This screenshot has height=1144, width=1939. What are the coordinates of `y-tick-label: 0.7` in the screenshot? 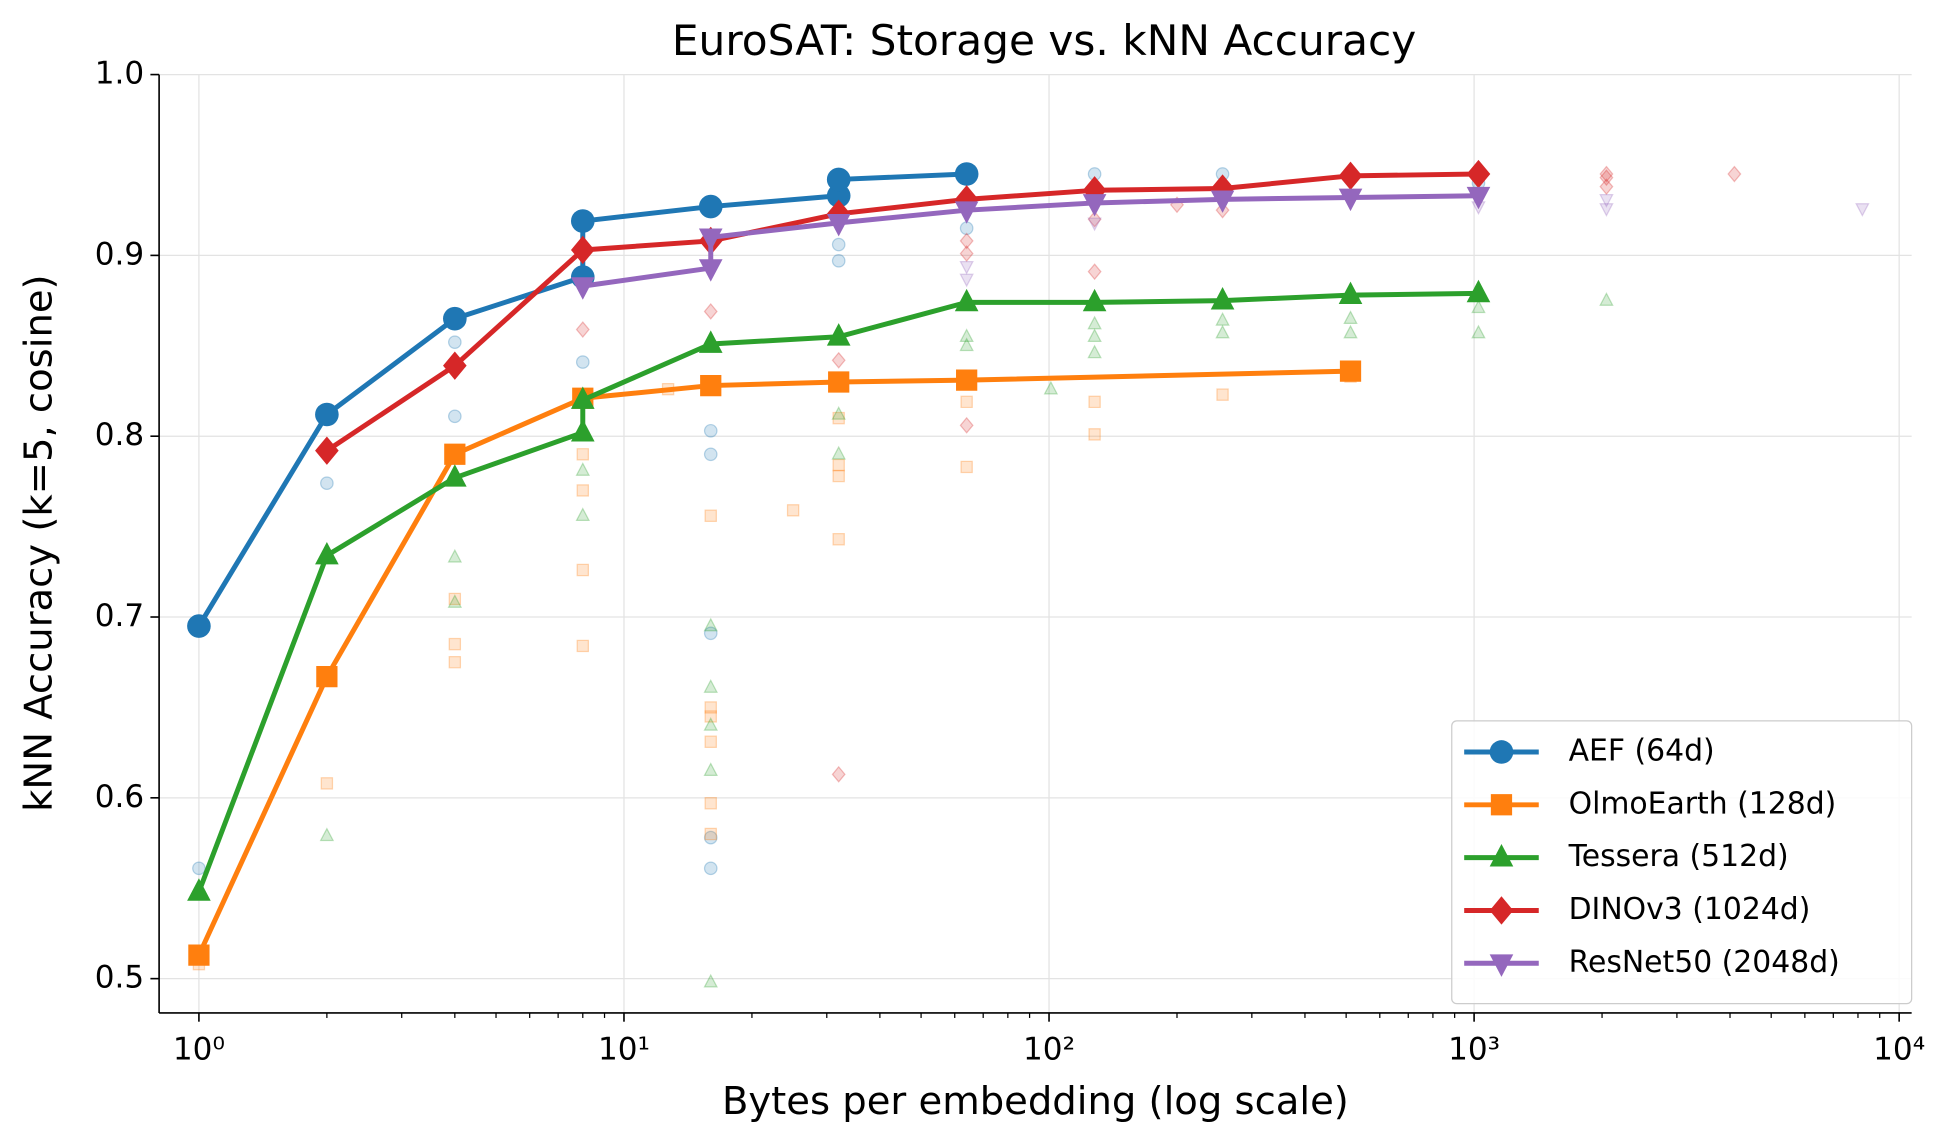 It's located at (119, 616).